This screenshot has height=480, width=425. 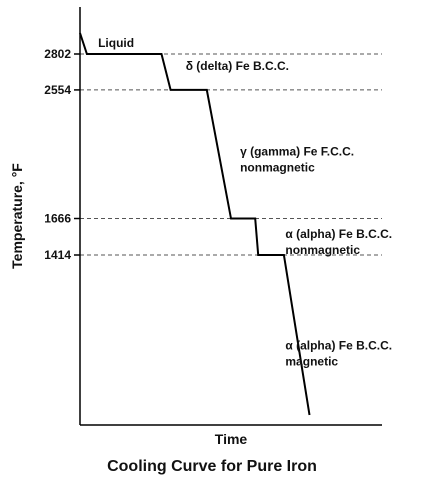 What do you see at coordinates (57, 255) in the screenshot?
I see `y-tick-label-1414: 1414` at bounding box center [57, 255].